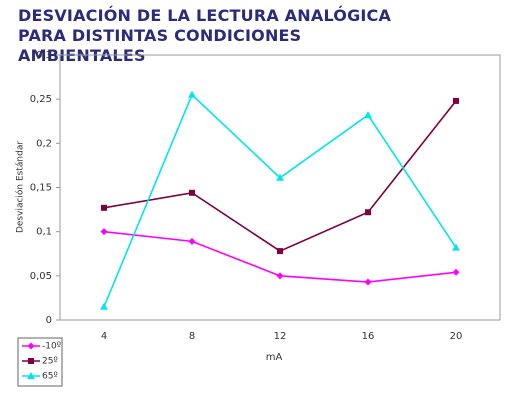 This screenshot has width=520, height=397. Describe the element at coordinates (456, 336) in the screenshot. I see `x-tick-label: 20` at that location.